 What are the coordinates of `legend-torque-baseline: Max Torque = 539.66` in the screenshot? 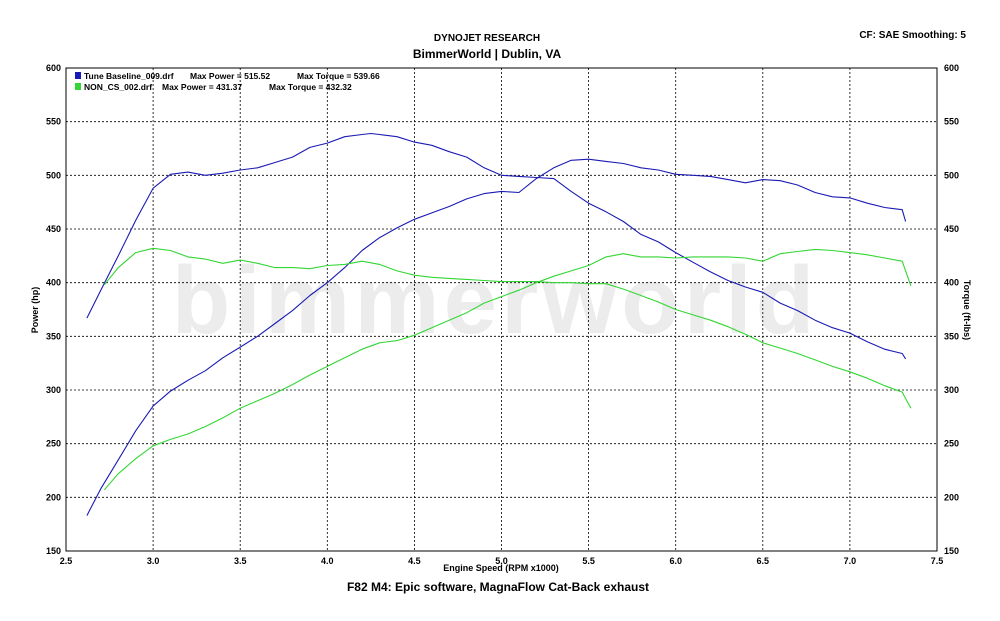 It's located at (338, 76).